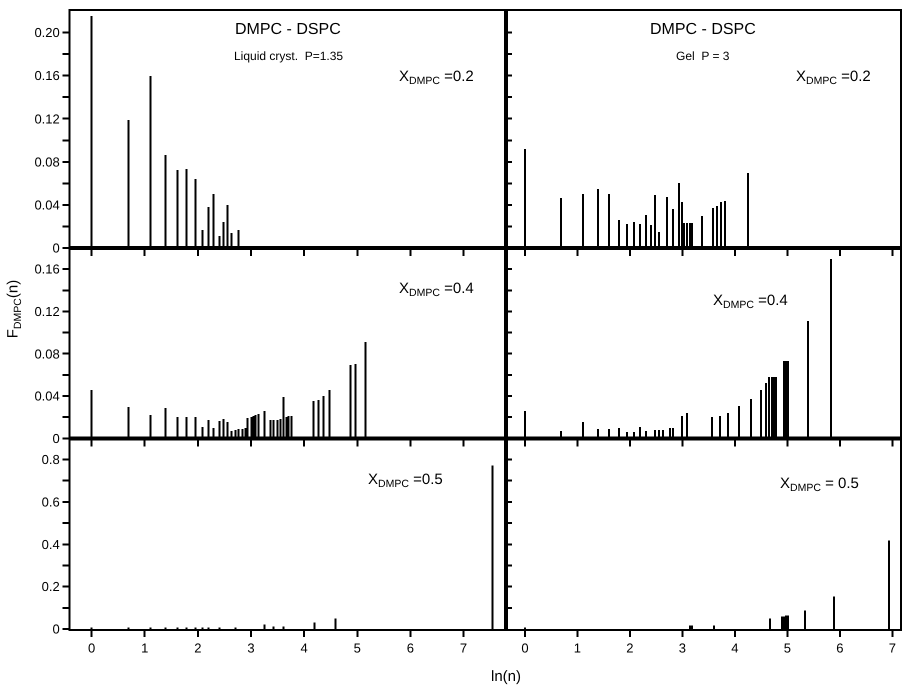 Image resolution: width=902 pixels, height=687 pixels. Describe the element at coordinates (51, 502) in the screenshot. I see `y-tick-label: 0.6` at that location.